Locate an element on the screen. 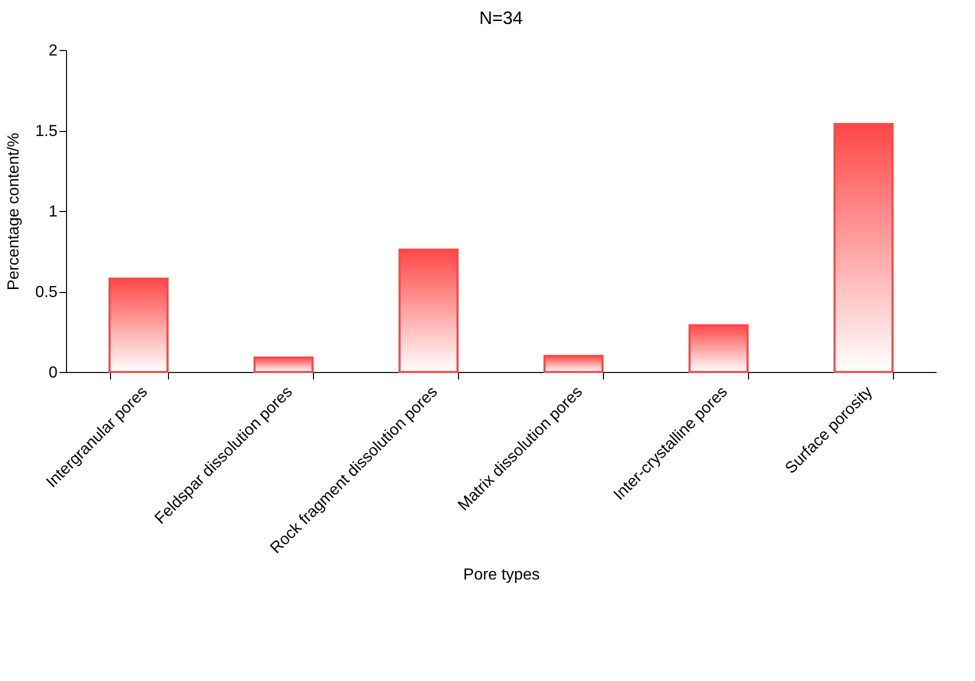 The height and width of the screenshot is (681, 975). y-tick-label: 0.5 is located at coordinates (46, 292).